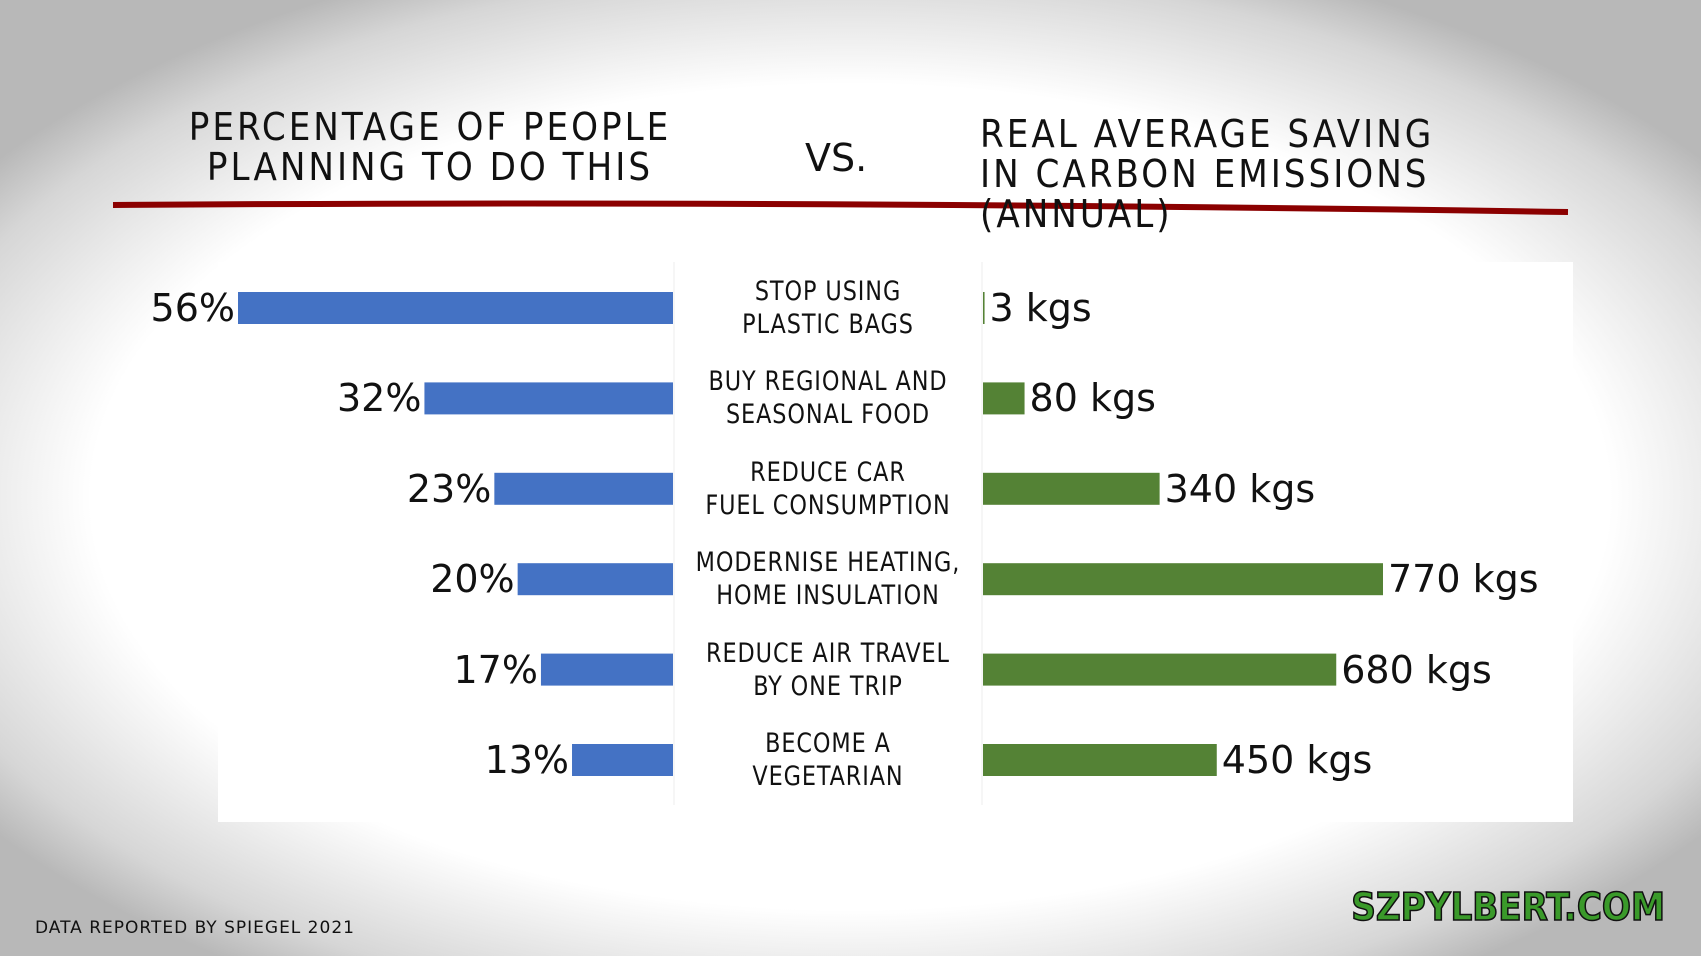 Image resolution: width=1701 pixels, height=956 pixels. Describe the element at coordinates (836, 158) in the screenshot. I see `vs-label: VS.` at that location.